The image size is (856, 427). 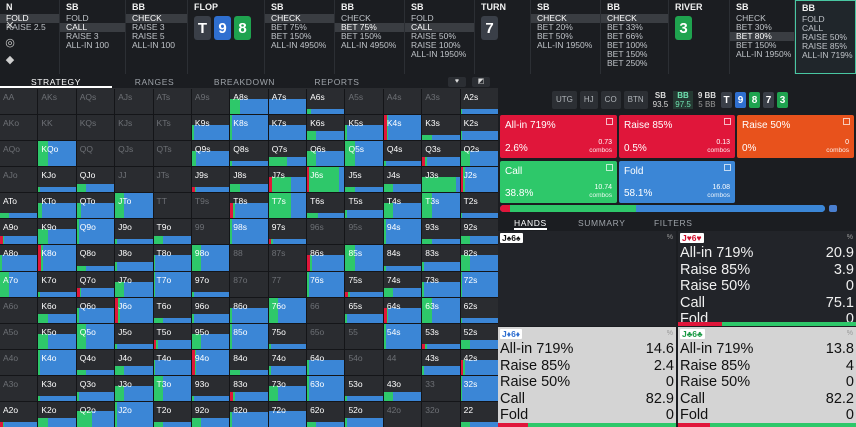 I want to click on hand-cell-Q8s: Q8s, so click(x=249, y=154).